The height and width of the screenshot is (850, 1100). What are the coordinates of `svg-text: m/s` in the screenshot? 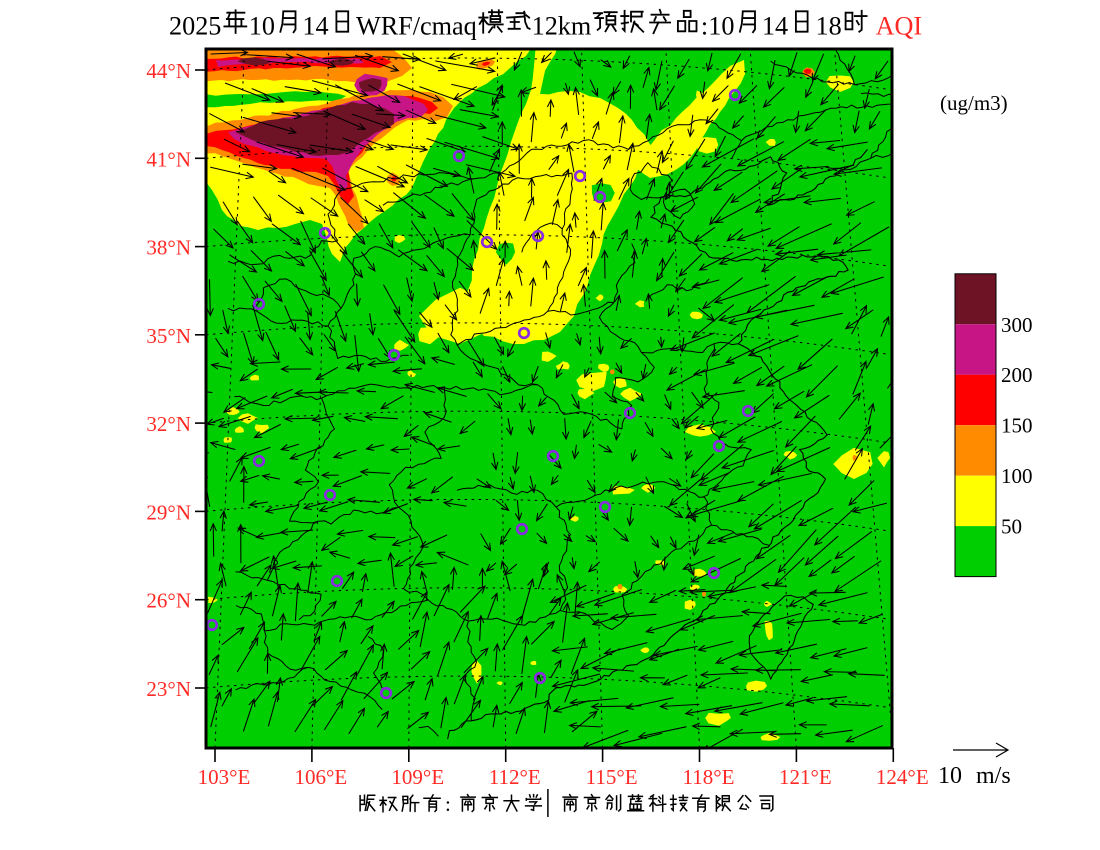 It's located at (993, 776).